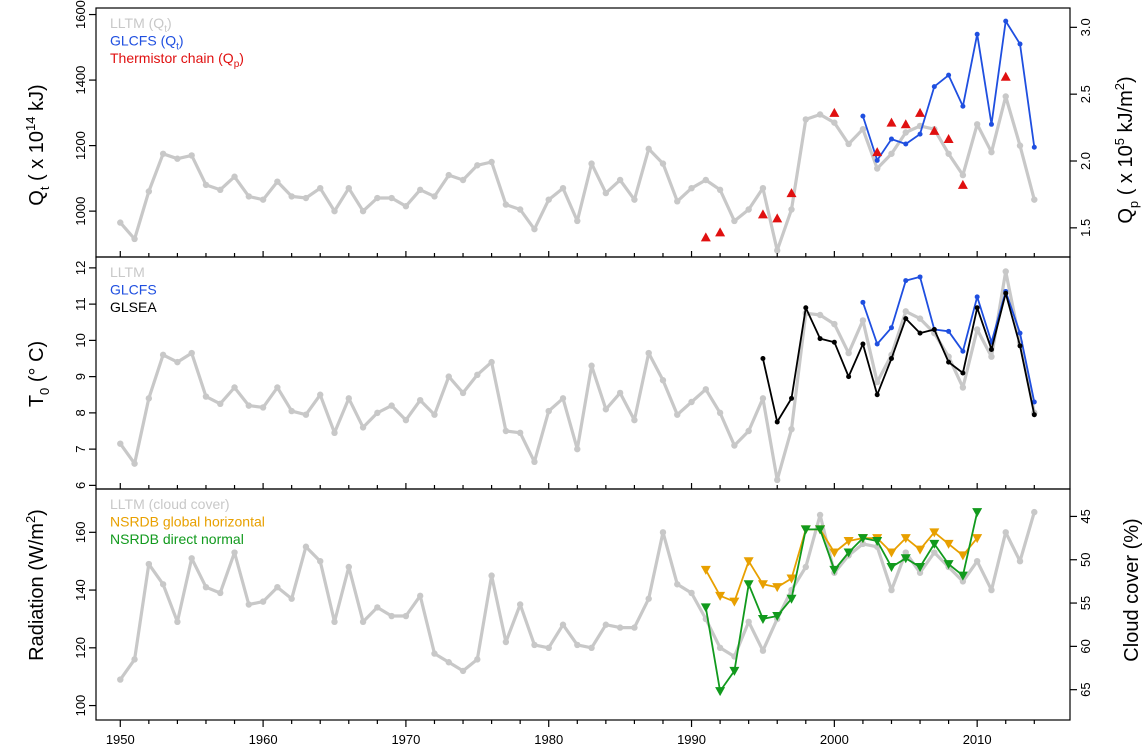 The width and height of the screenshot is (1148, 756). Describe the element at coordinates (1085, 27) in the screenshot. I see `y2-tick-label: 3.0` at that location.